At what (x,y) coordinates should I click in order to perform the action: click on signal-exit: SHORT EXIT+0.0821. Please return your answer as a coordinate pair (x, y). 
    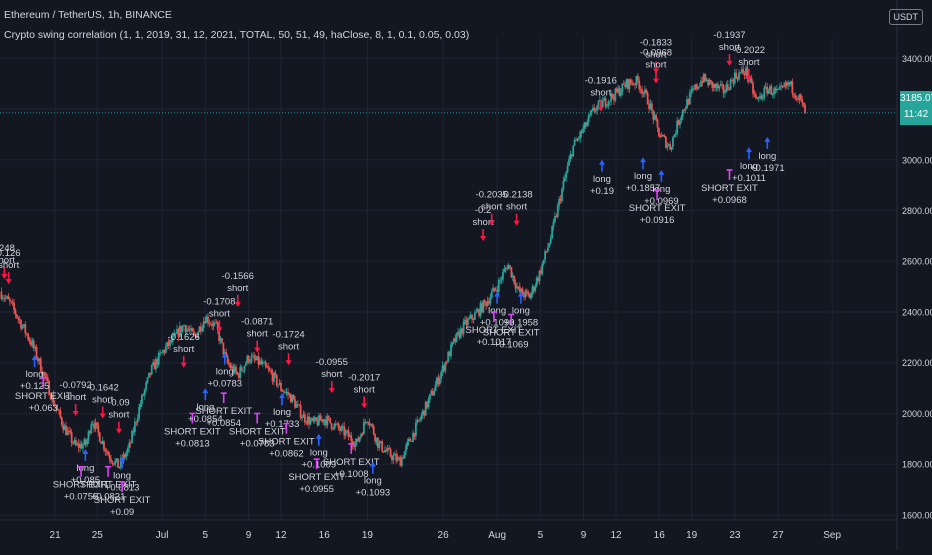
    Looking at the image, I should click on (108, 484).